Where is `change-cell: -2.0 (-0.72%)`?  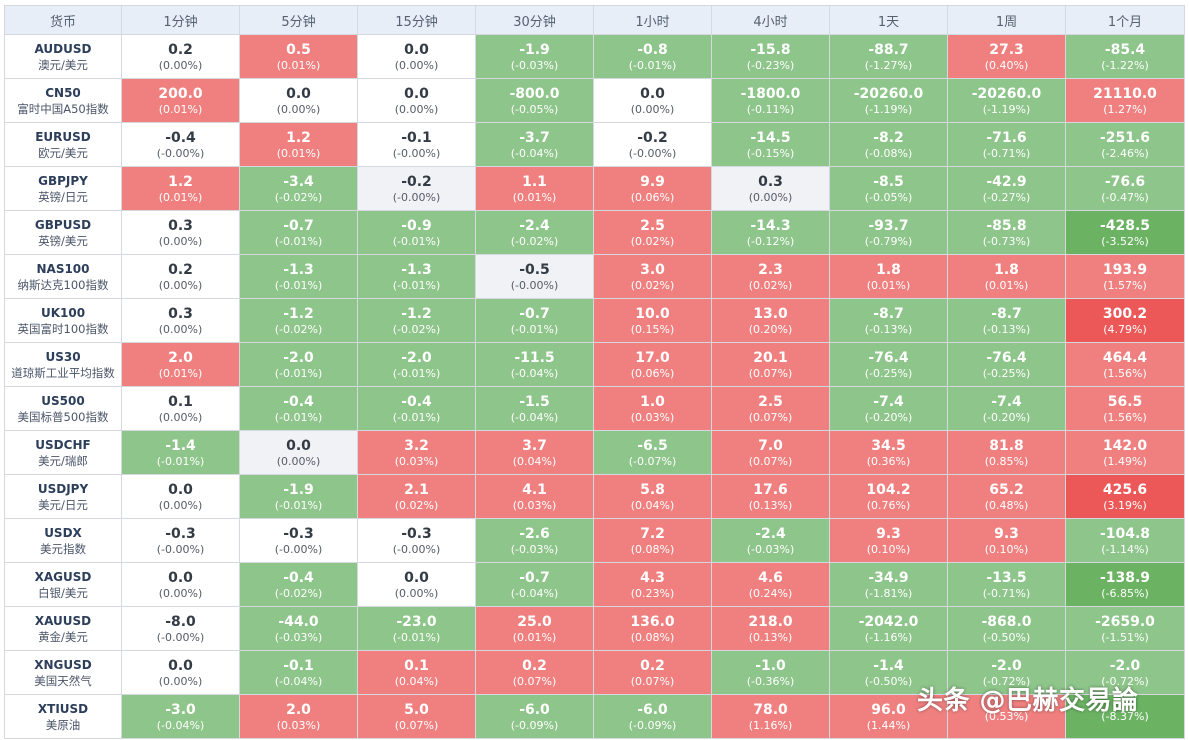 change-cell: -2.0 (-0.72%) is located at coordinates (1006, 672).